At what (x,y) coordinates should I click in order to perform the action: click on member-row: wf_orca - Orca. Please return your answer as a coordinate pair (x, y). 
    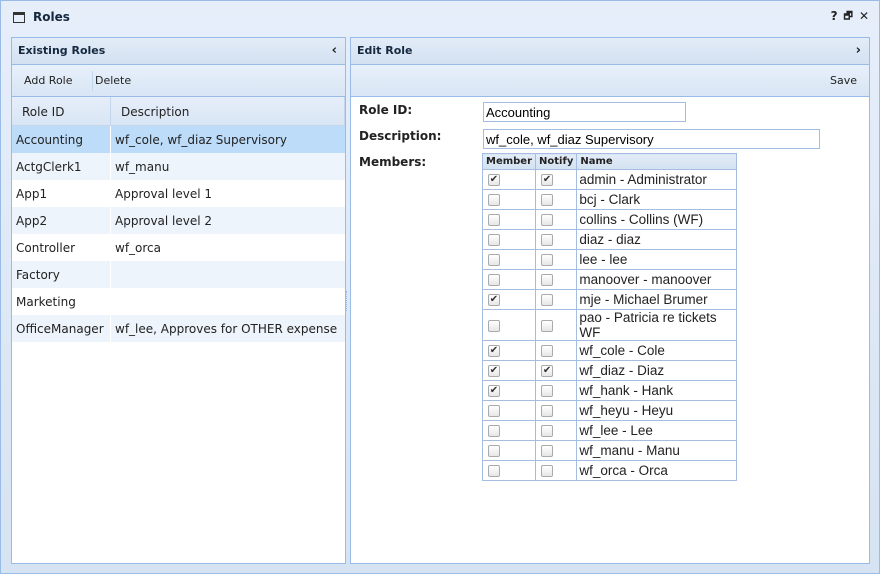
    Looking at the image, I should click on (609, 470).